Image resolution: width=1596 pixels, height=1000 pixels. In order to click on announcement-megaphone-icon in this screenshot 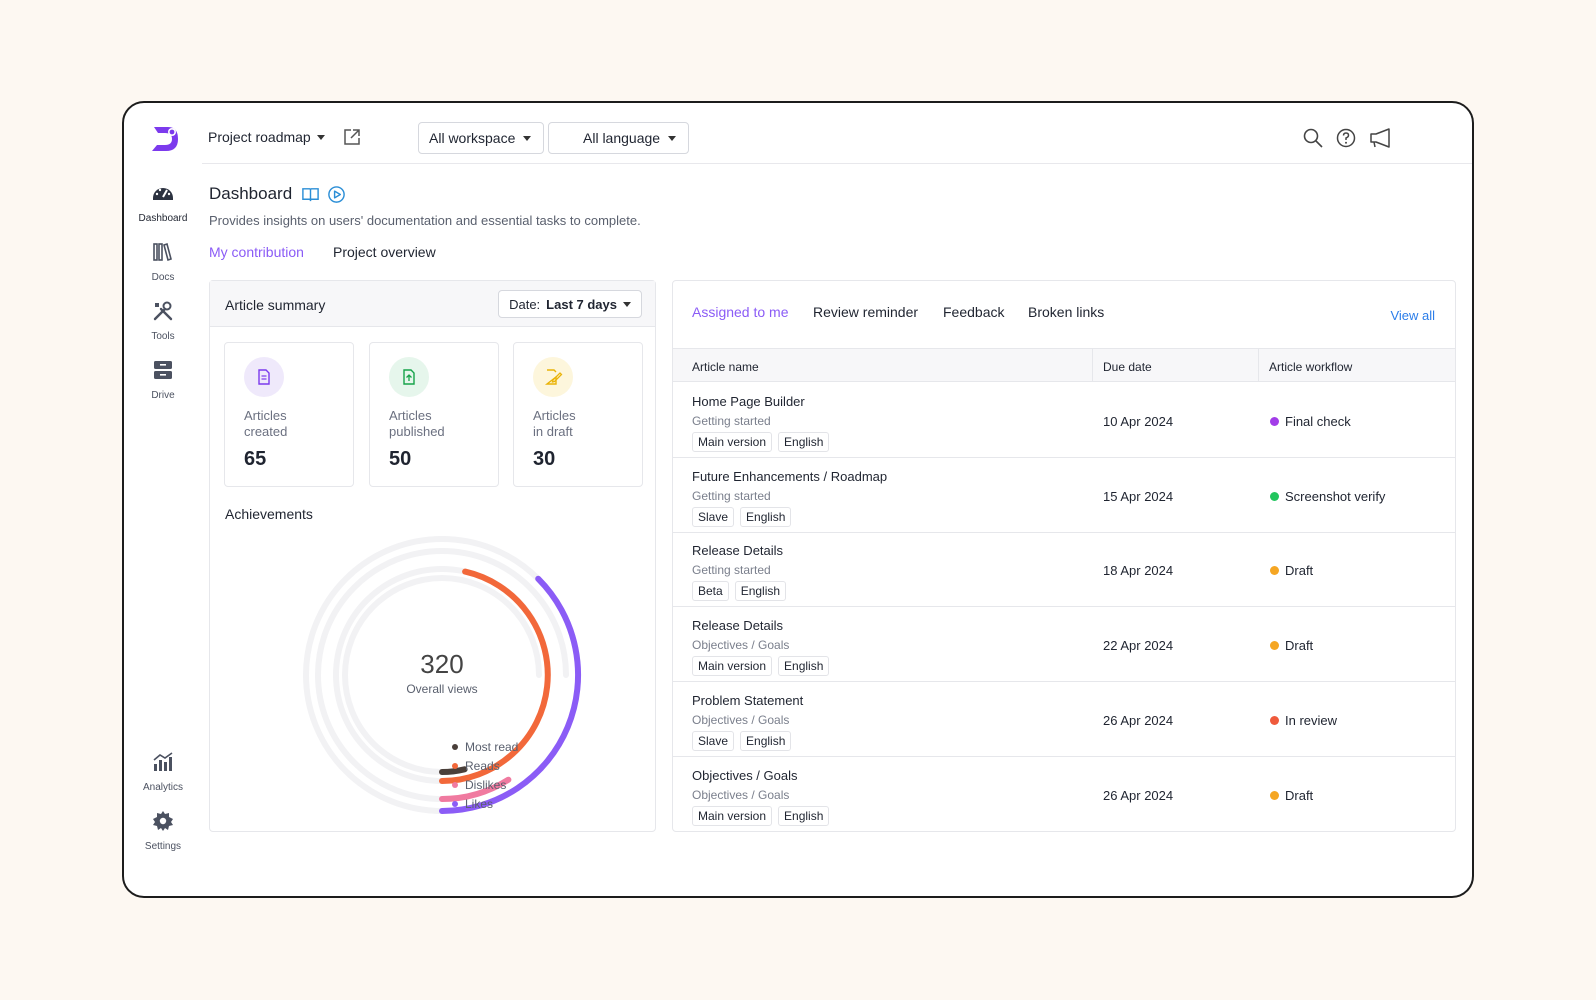, I will do `click(1381, 138)`.